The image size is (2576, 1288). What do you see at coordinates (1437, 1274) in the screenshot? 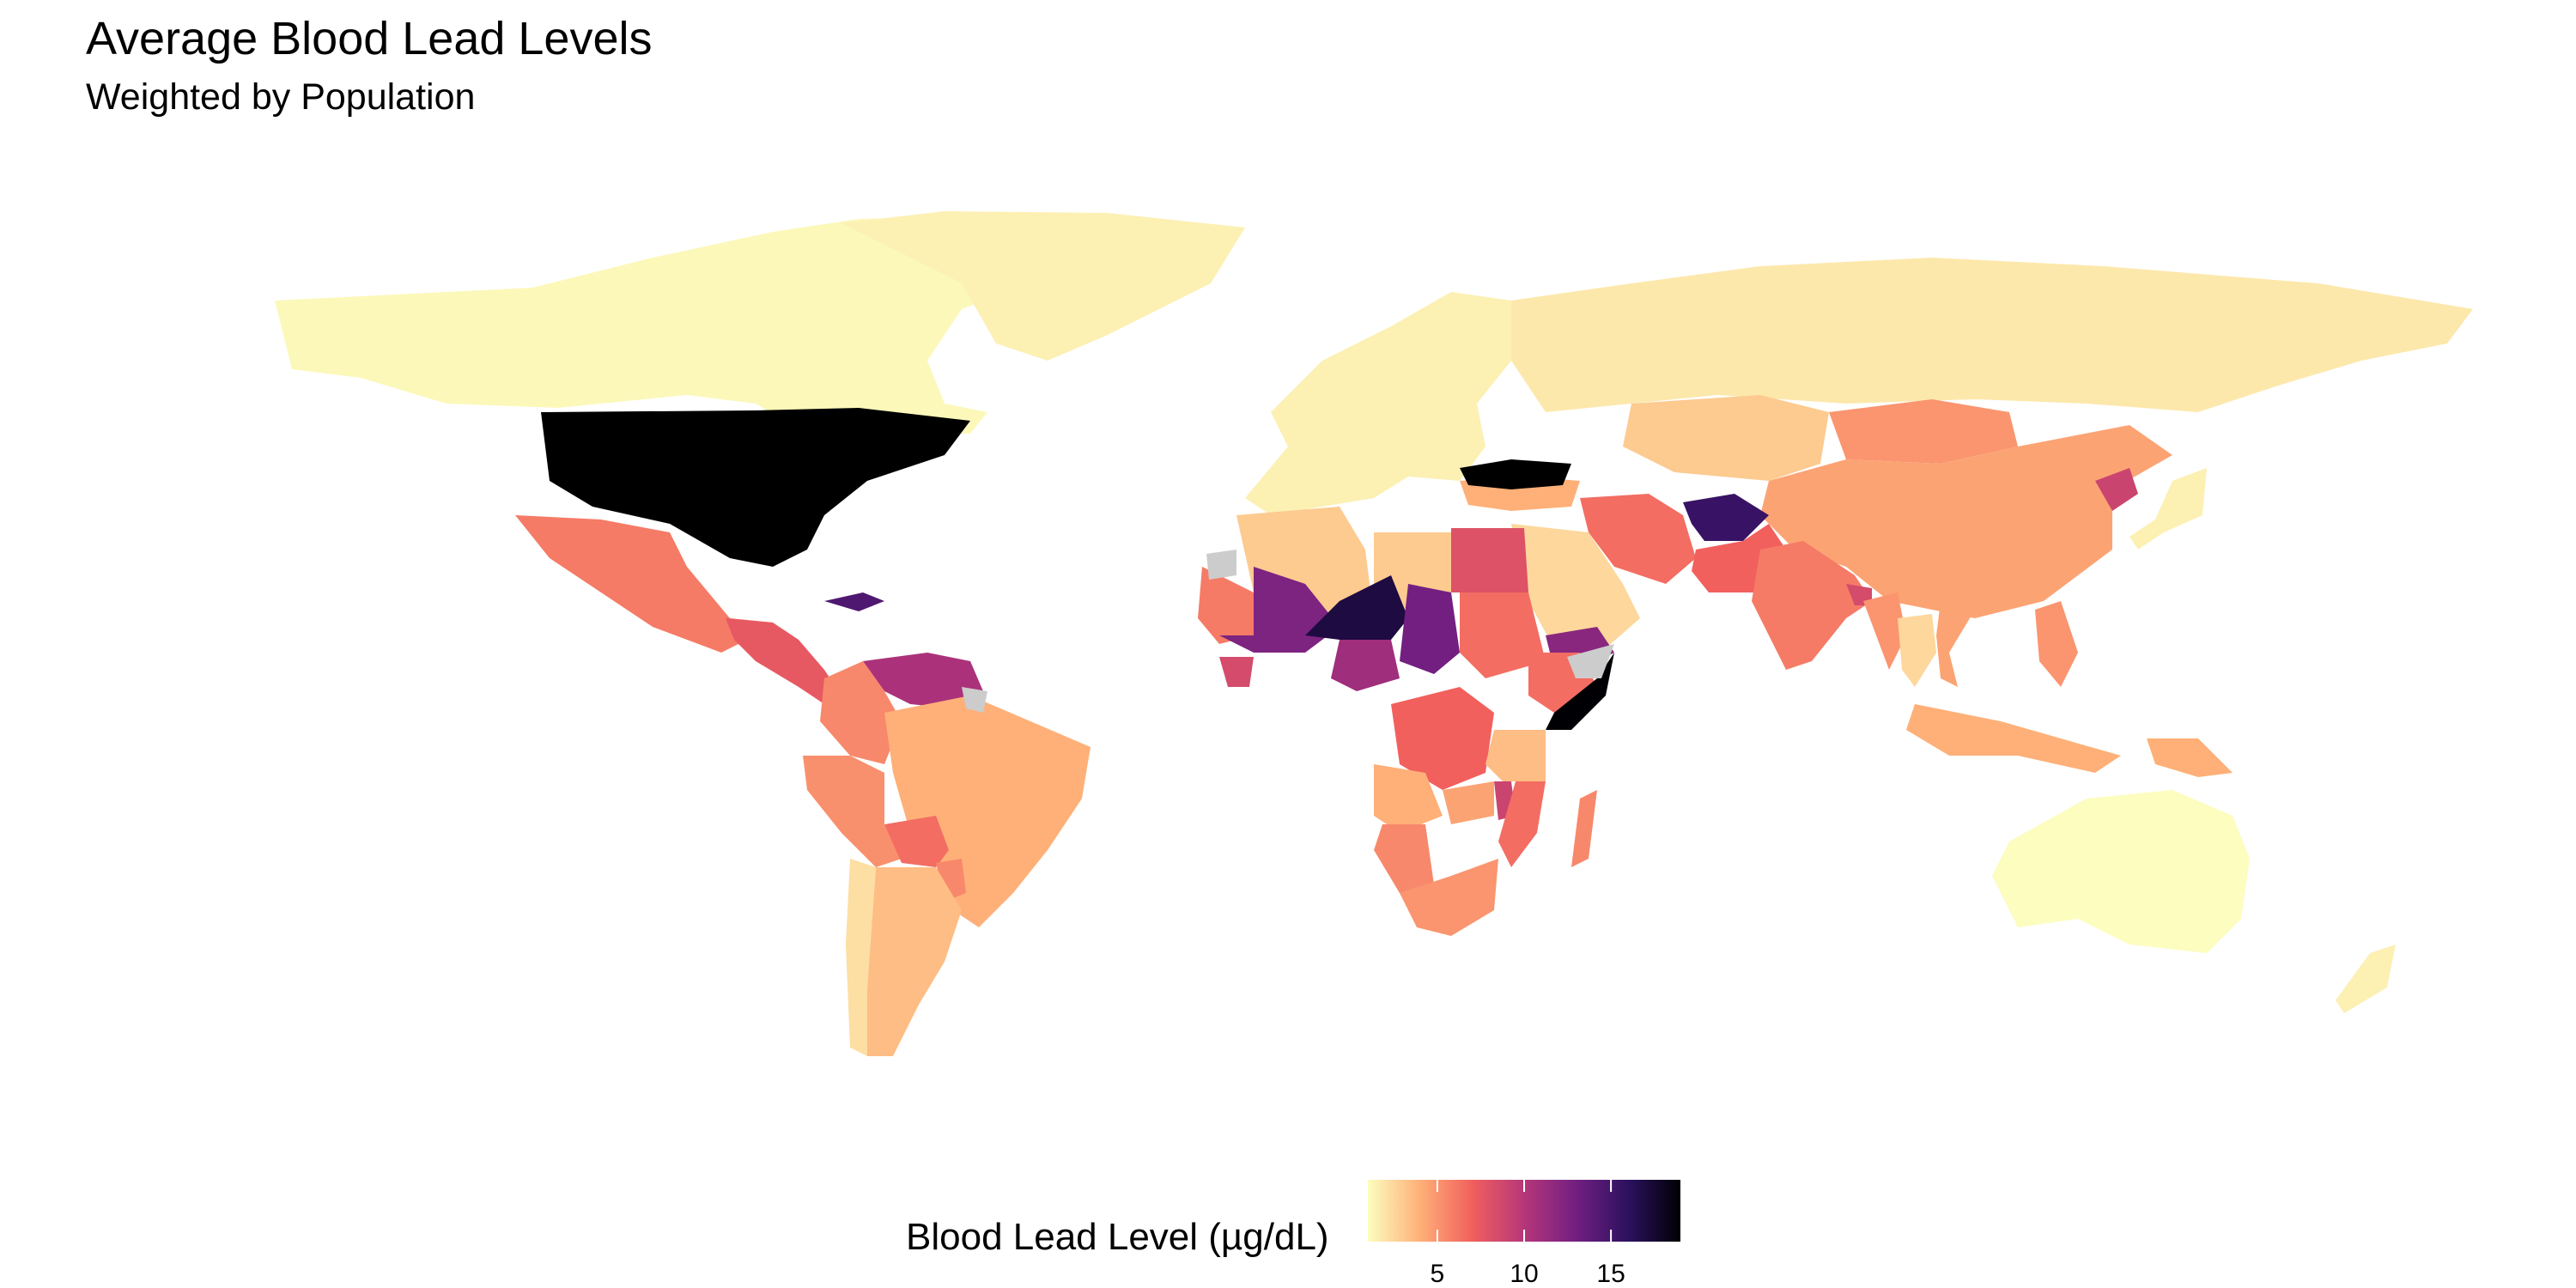
I see `legend-tick-label: 5` at bounding box center [1437, 1274].